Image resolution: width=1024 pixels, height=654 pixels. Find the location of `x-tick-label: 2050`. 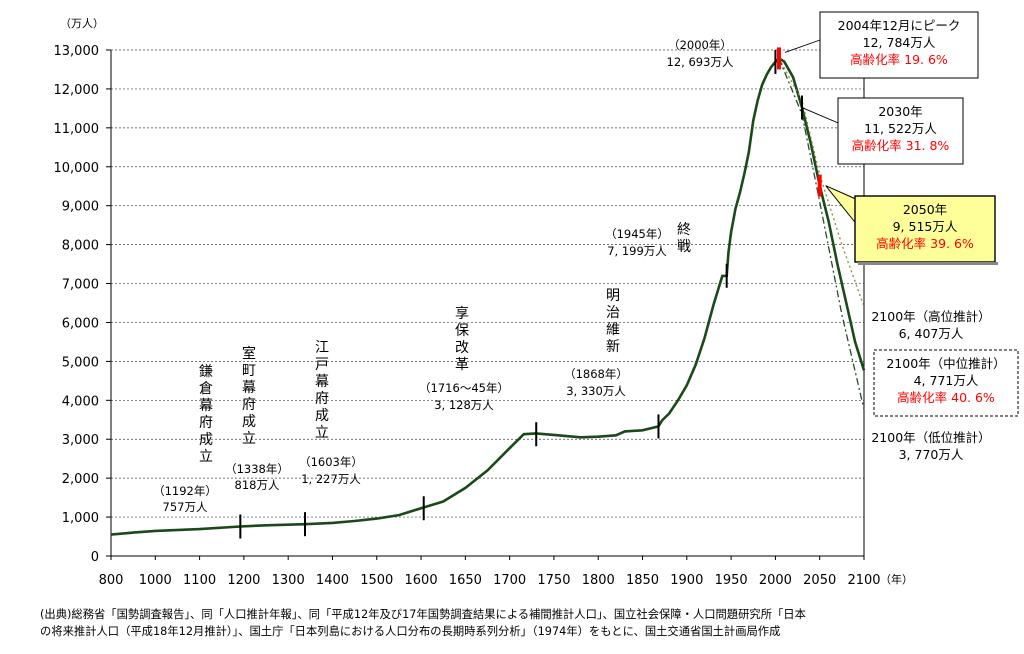

x-tick-label: 2050 is located at coordinates (819, 580).